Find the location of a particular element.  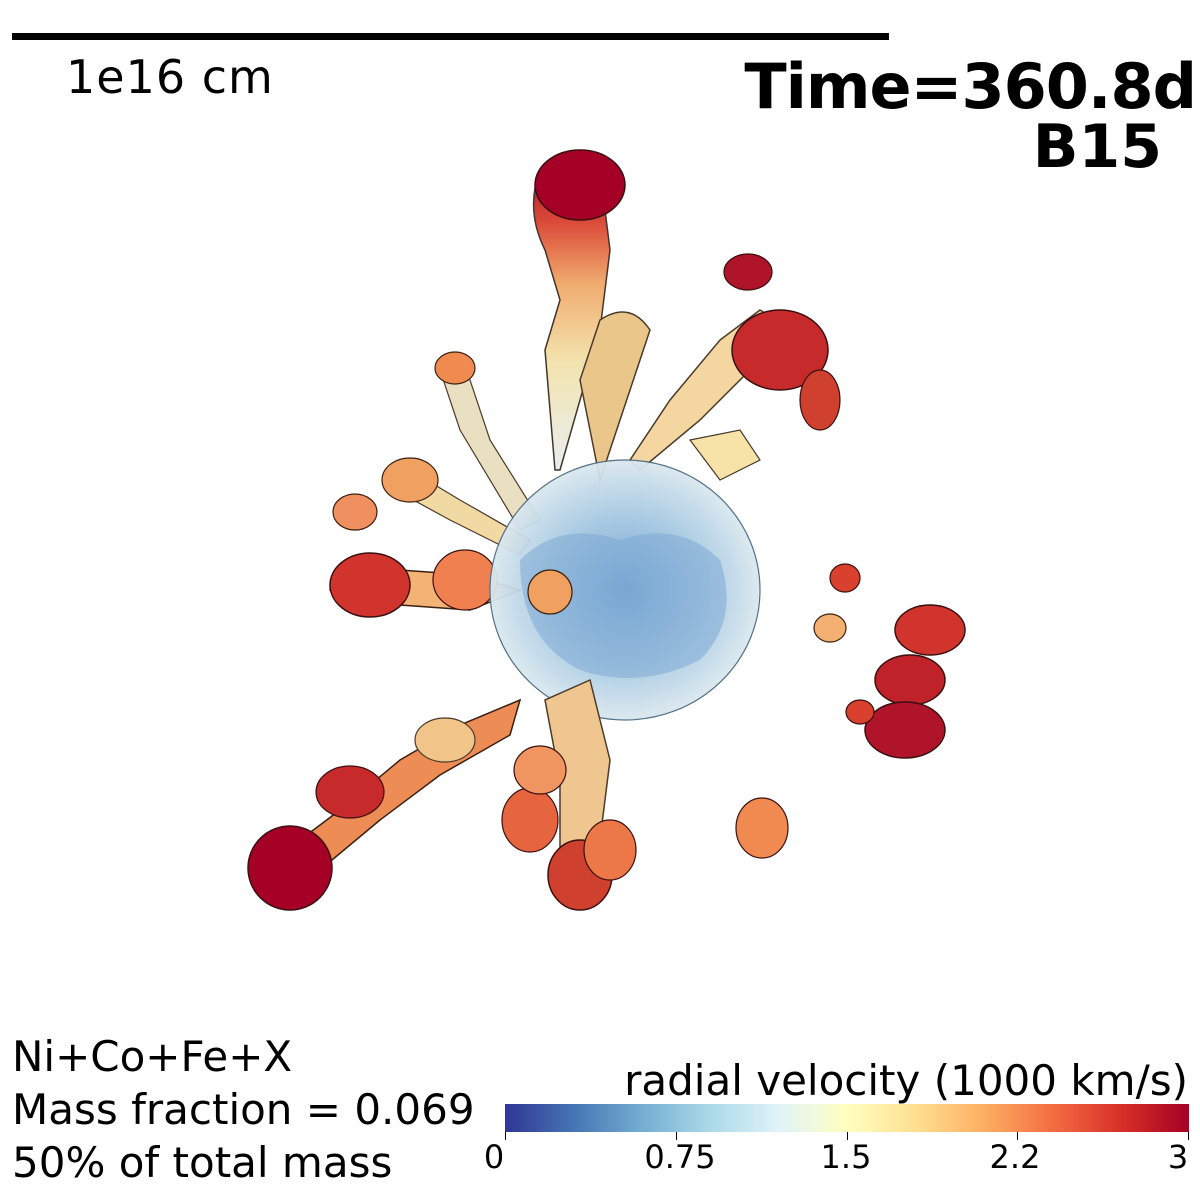

scale-bar-label: 1e16 cm is located at coordinates (170, 77).